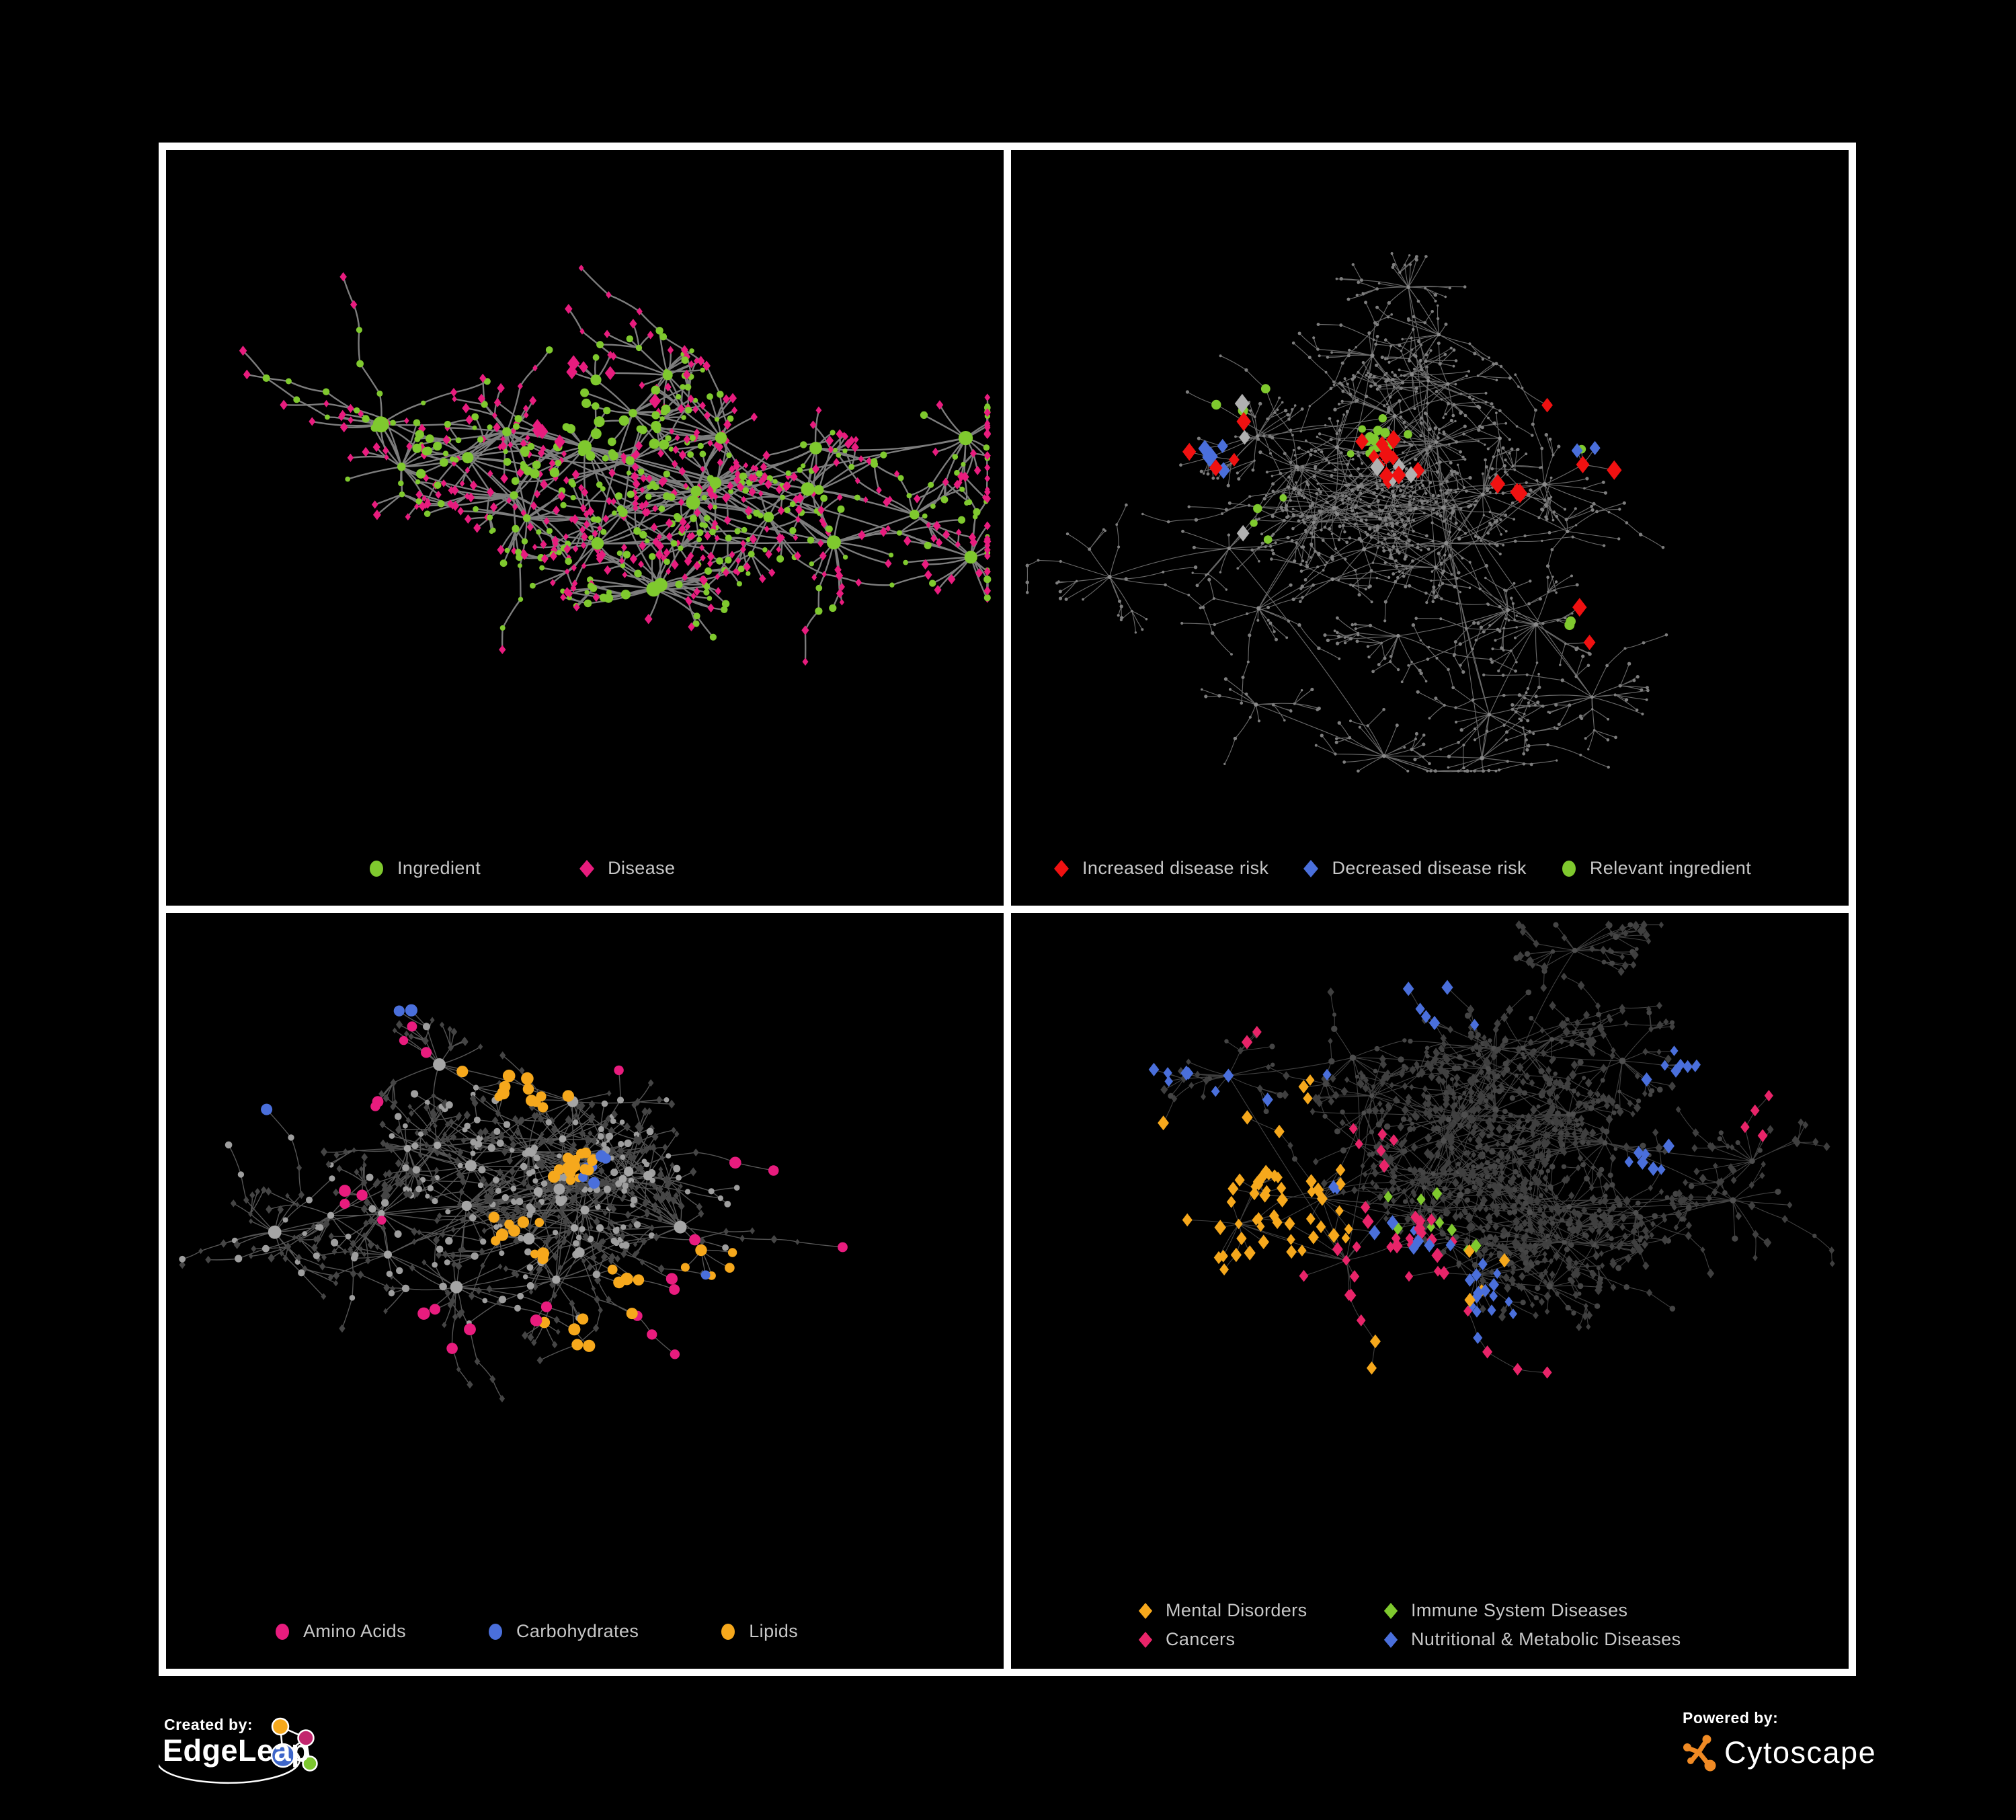  I want to click on nutritional-metabolic-diamond-icon, so click(1390, 1639).